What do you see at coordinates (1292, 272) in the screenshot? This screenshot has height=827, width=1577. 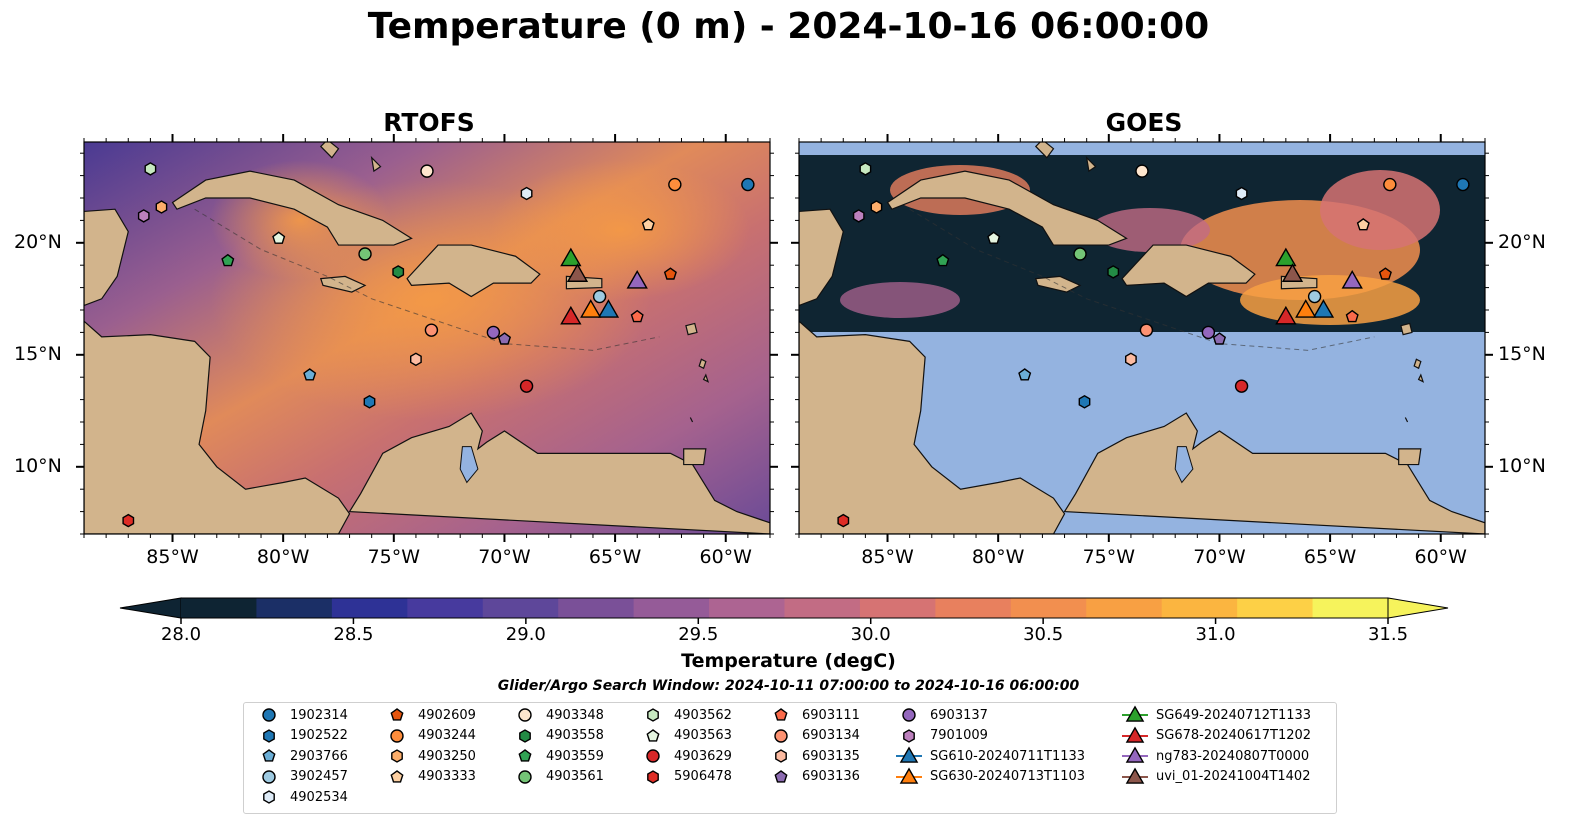 I see `float-marker-uvi_01-20241004T1402` at bounding box center [1292, 272].